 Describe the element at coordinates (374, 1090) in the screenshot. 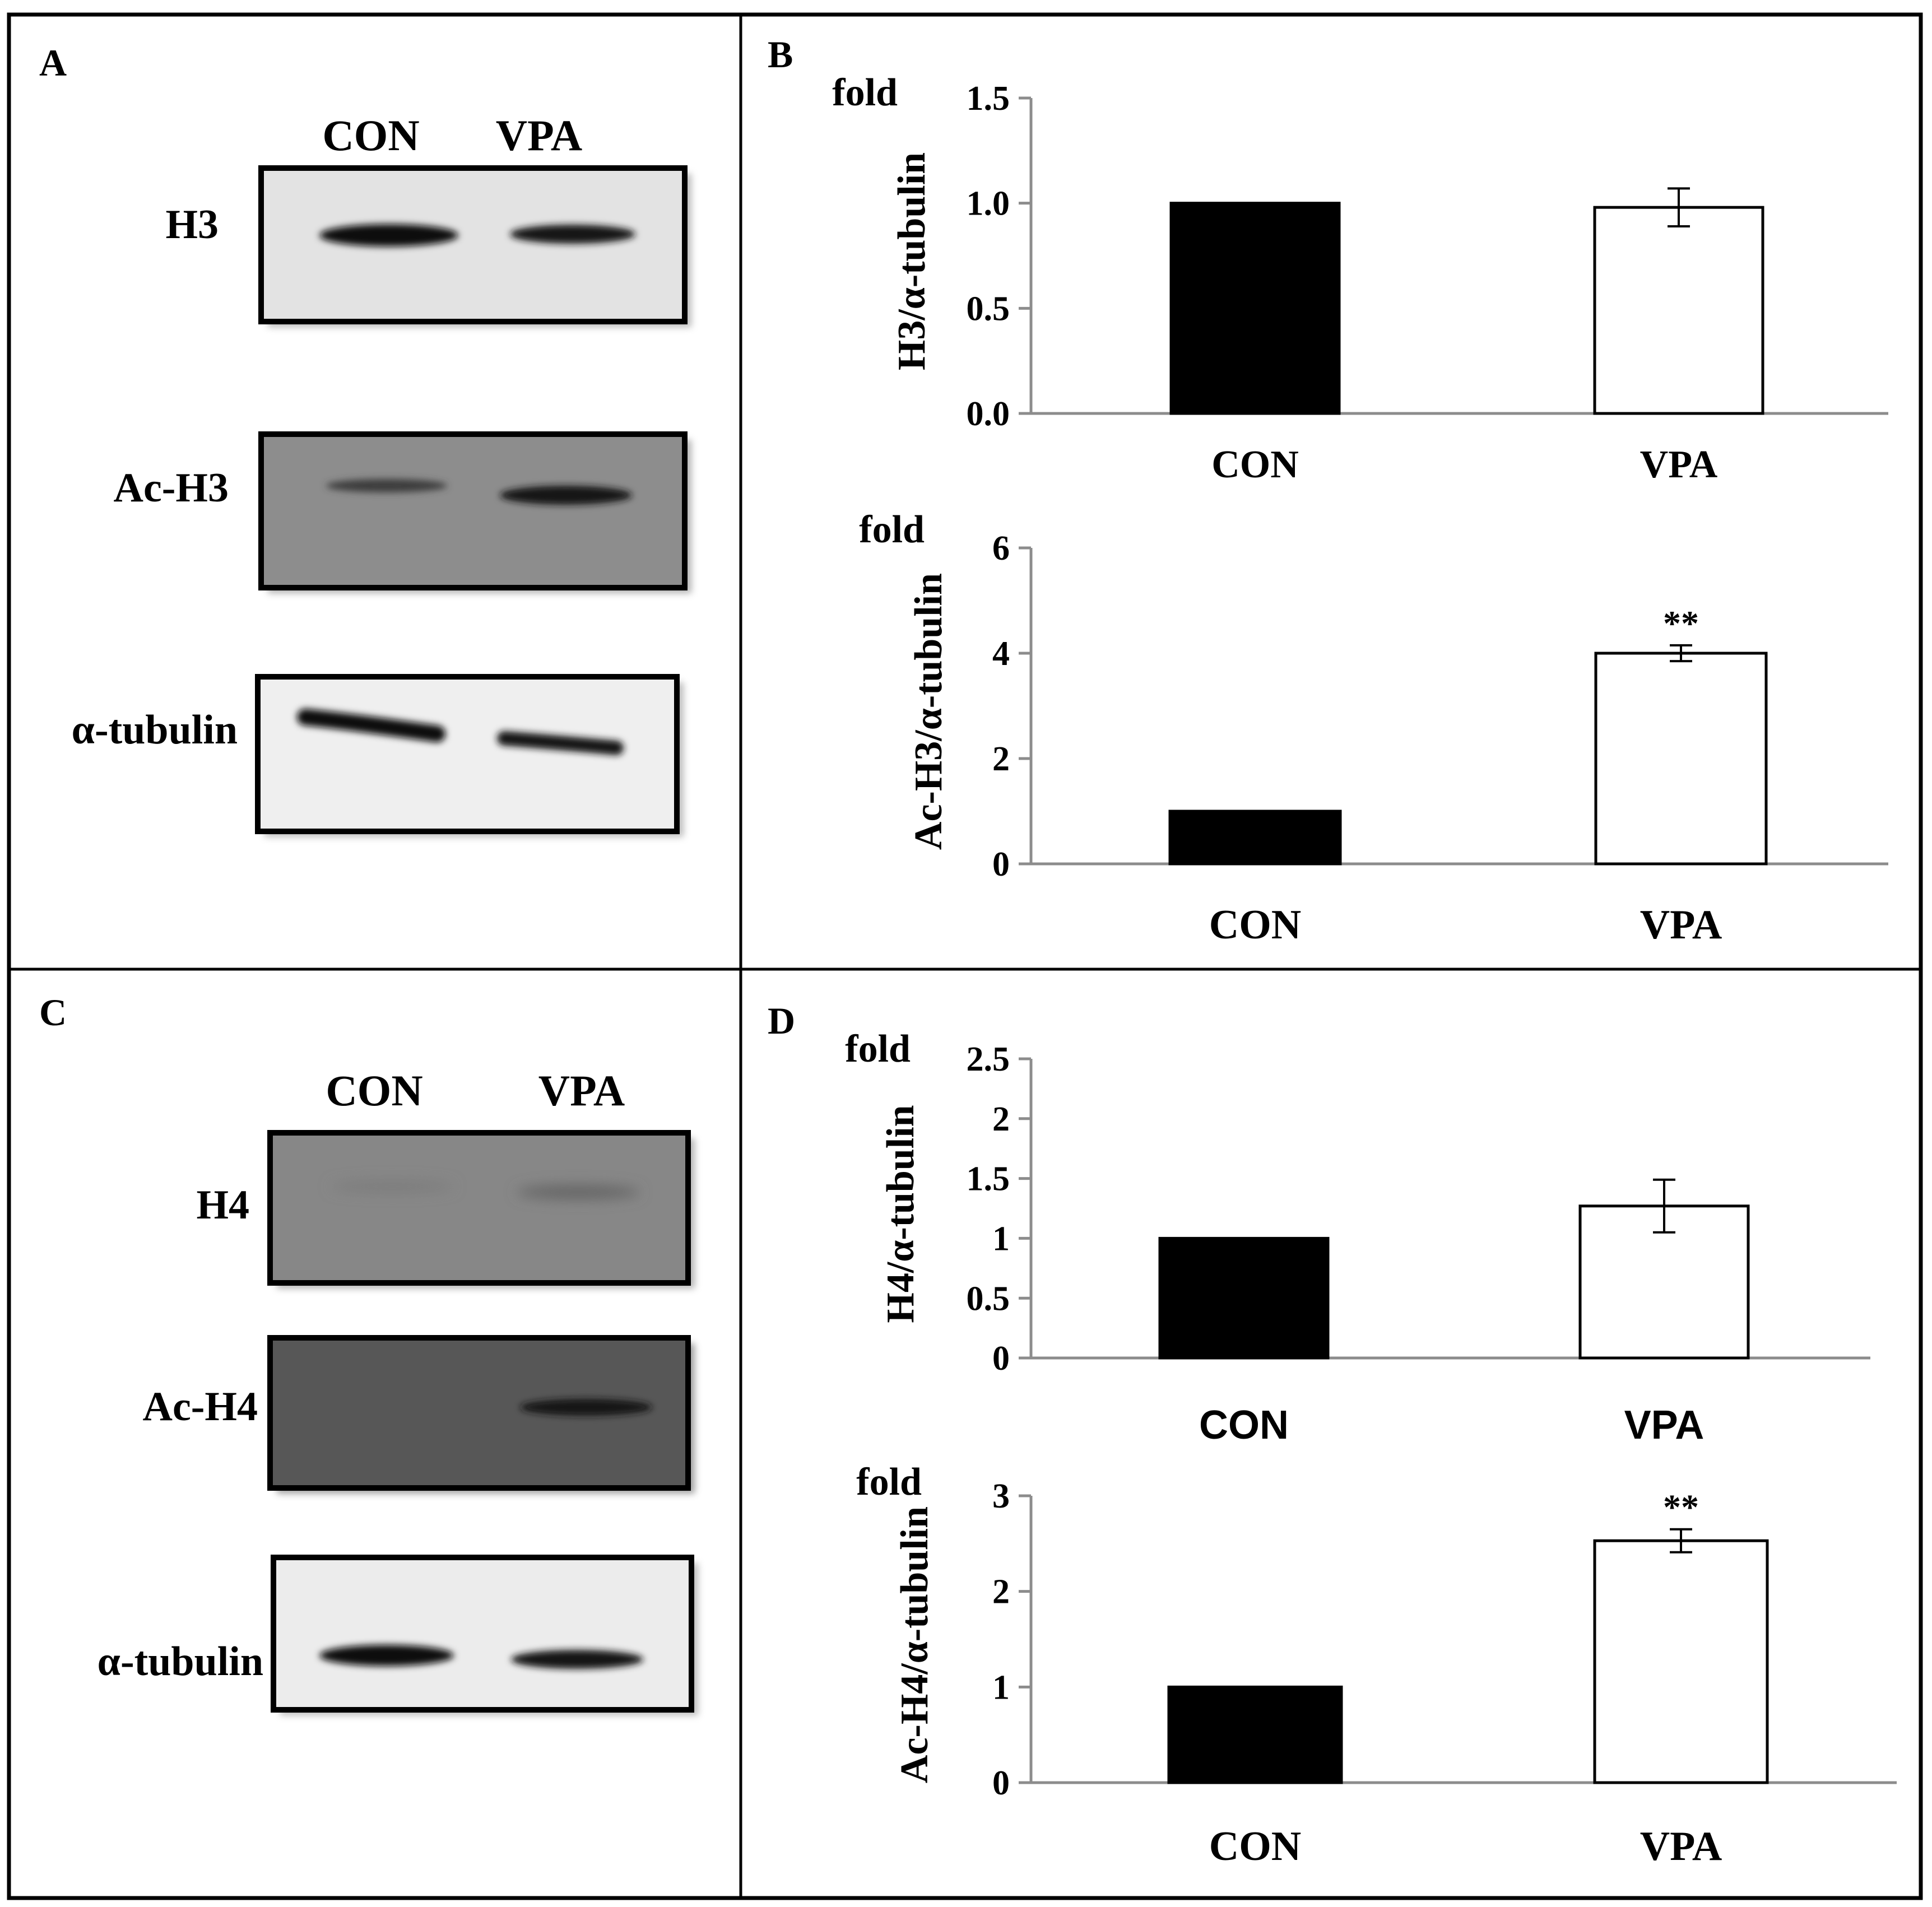

I see `lane-label-con-c: CON` at that location.